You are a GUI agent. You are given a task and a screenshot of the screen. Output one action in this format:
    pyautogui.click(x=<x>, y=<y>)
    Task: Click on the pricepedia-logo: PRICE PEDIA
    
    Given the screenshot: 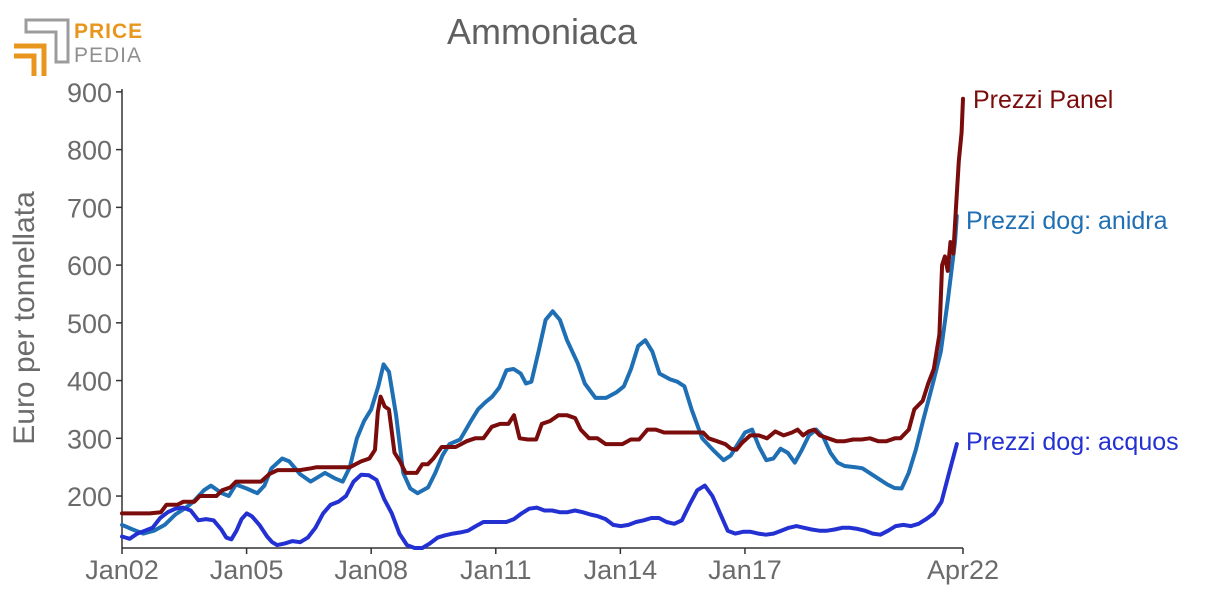 What is the action you would take?
    pyautogui.click(x=78, y=47)
    